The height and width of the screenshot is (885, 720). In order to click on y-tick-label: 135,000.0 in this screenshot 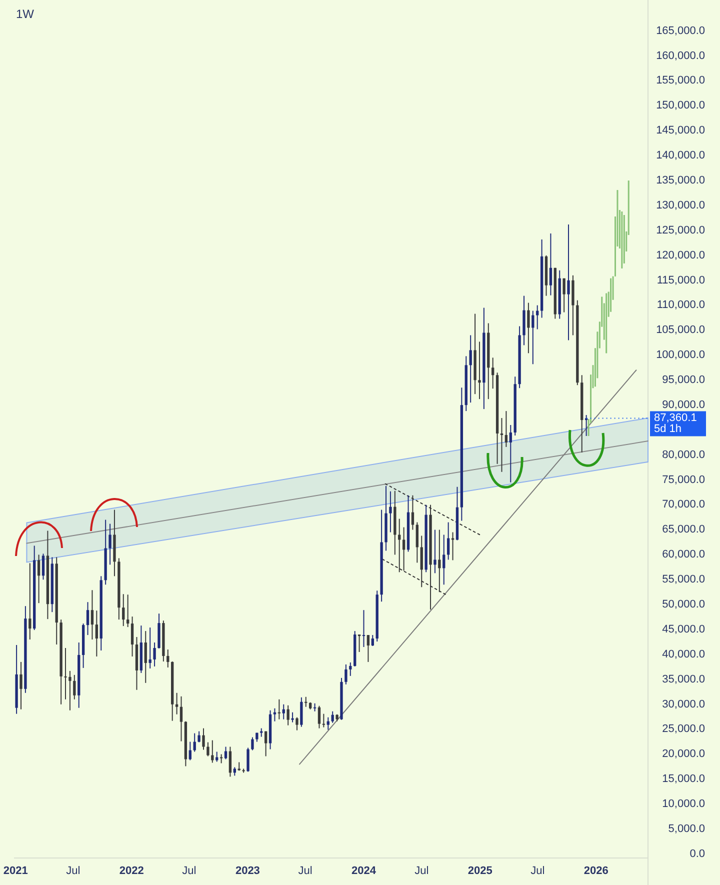, I will do `click(680, 180)`.